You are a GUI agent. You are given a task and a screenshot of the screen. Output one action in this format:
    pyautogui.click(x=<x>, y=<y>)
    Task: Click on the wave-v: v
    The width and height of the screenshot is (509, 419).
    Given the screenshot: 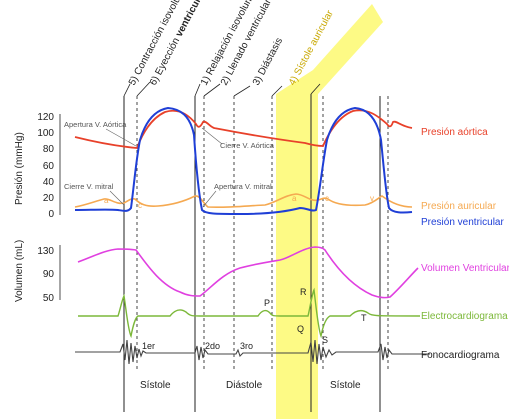 What is the action you would take?
    pyautogui.click(x=372, y=198)
    